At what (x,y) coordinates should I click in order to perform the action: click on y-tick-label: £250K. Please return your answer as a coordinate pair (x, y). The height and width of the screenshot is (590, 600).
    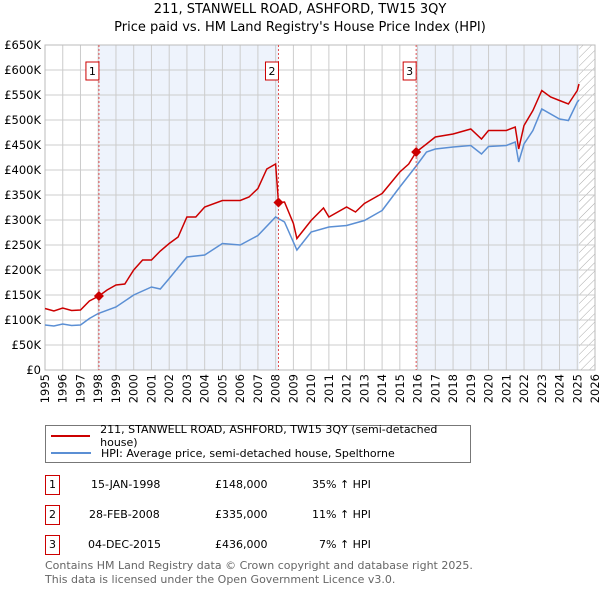
    Looking at the image, I should click on (22, 245).